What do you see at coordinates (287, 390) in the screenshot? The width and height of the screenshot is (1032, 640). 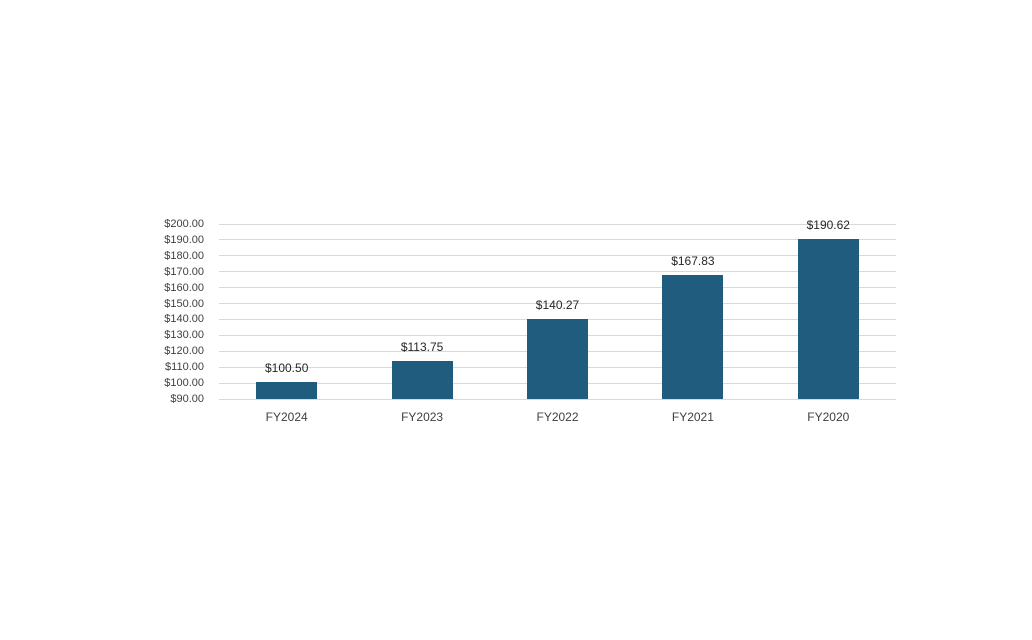 I see `bar-fy2024` at bounding box center [287, 390].